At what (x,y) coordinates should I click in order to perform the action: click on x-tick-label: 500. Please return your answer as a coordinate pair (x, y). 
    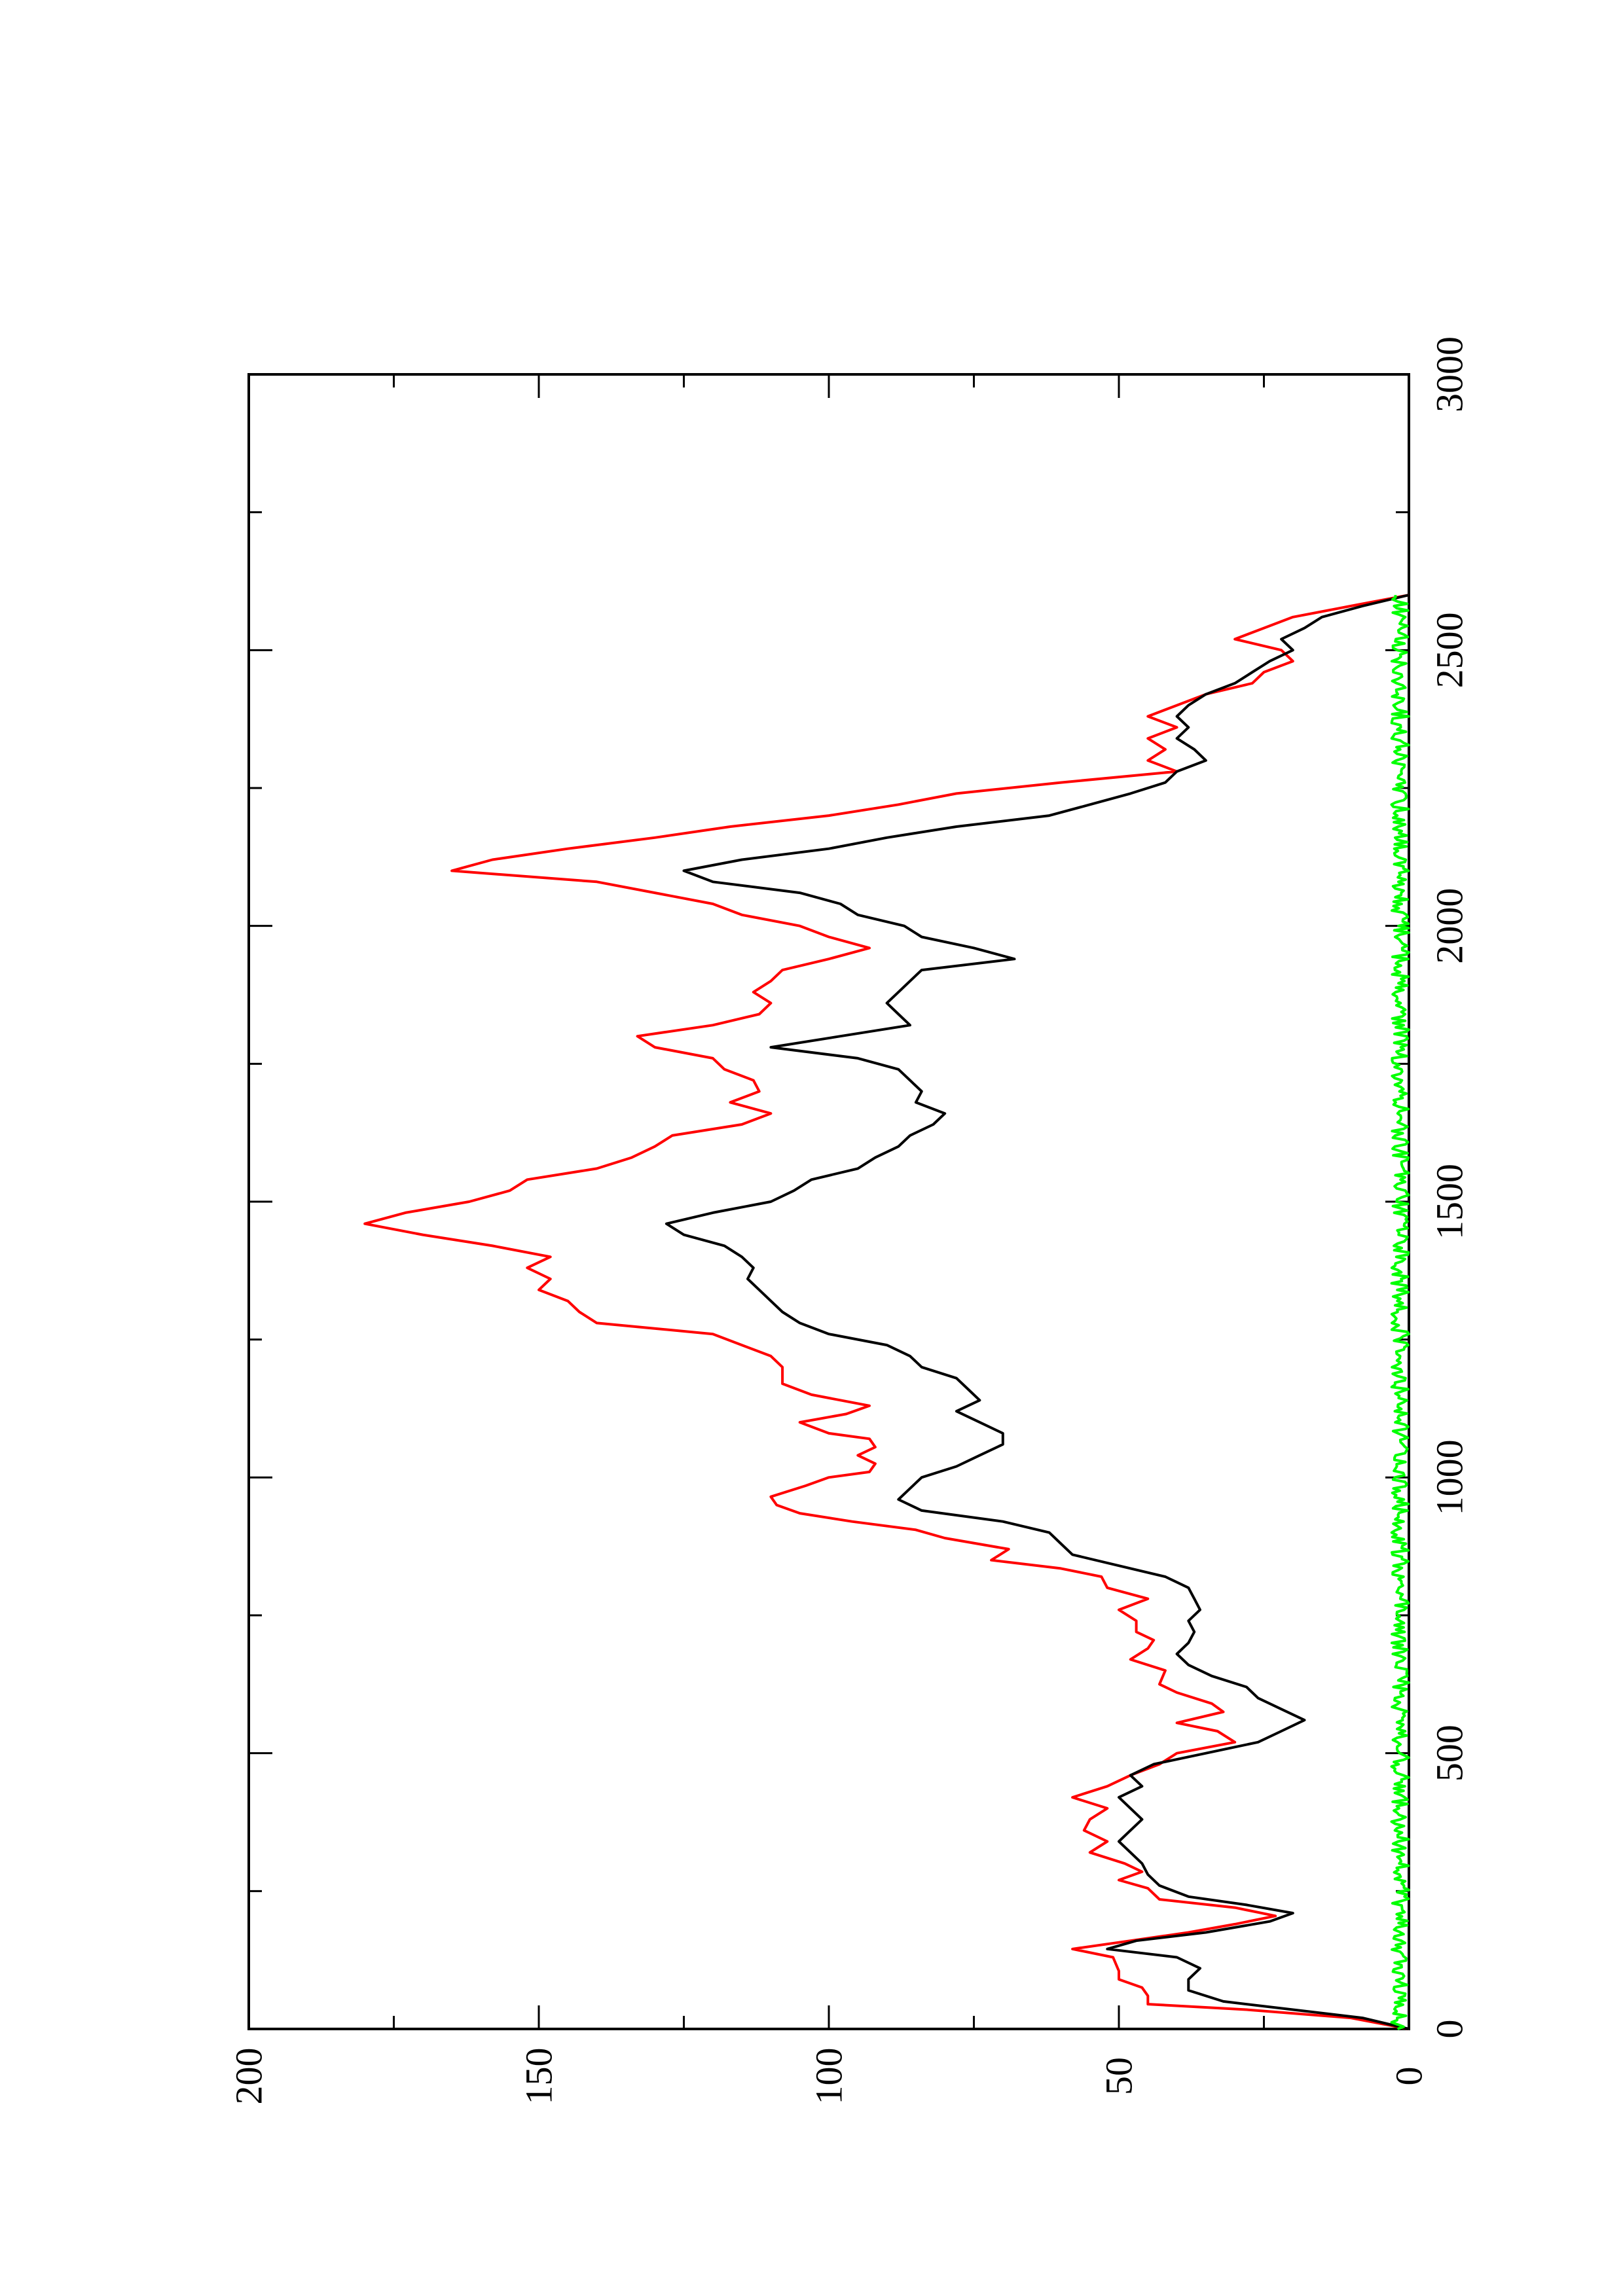
    Looking at the image, I should click on (1450, 1753).